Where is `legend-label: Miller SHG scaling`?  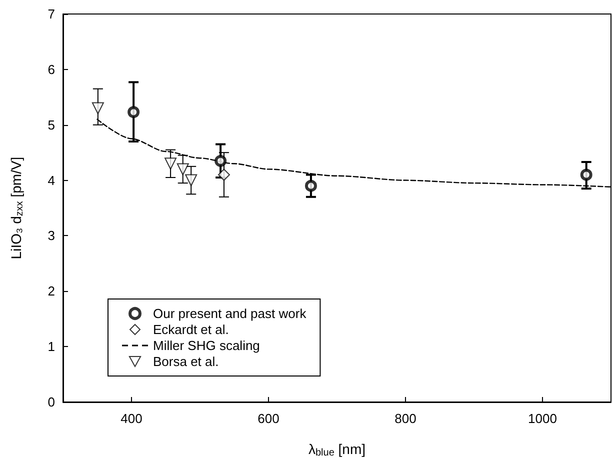
legend-label: Miller SHG scaling is located at coordinates (206, 345).